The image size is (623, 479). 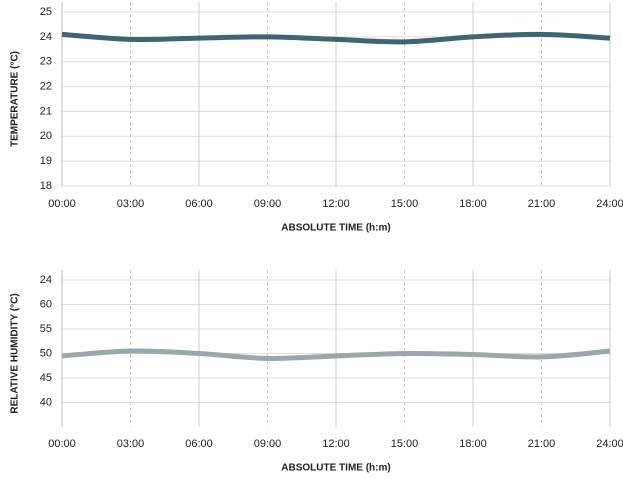 What do you see at coordinates (46, 329) in the screenshot?
I see `y-tick-label: 55` at bounding box center [46, 329].